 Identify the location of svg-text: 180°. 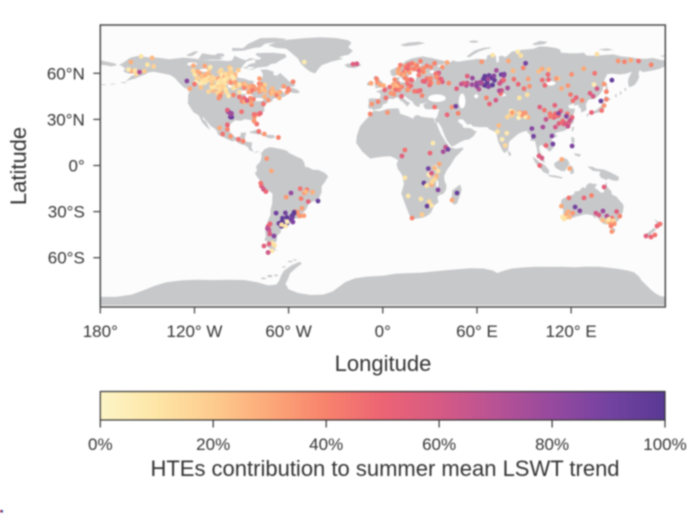
(100, 331).